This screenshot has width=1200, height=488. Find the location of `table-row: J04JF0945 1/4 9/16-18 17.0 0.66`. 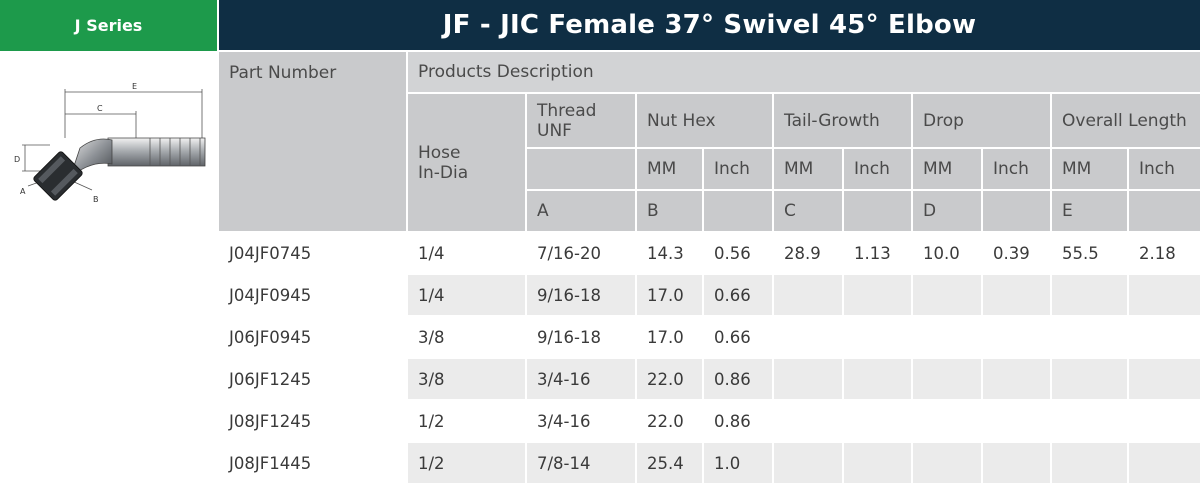

table-row: J04JF0945 1/4 9/16-18 17.0 0.66 is located at coordinates (709, 296).